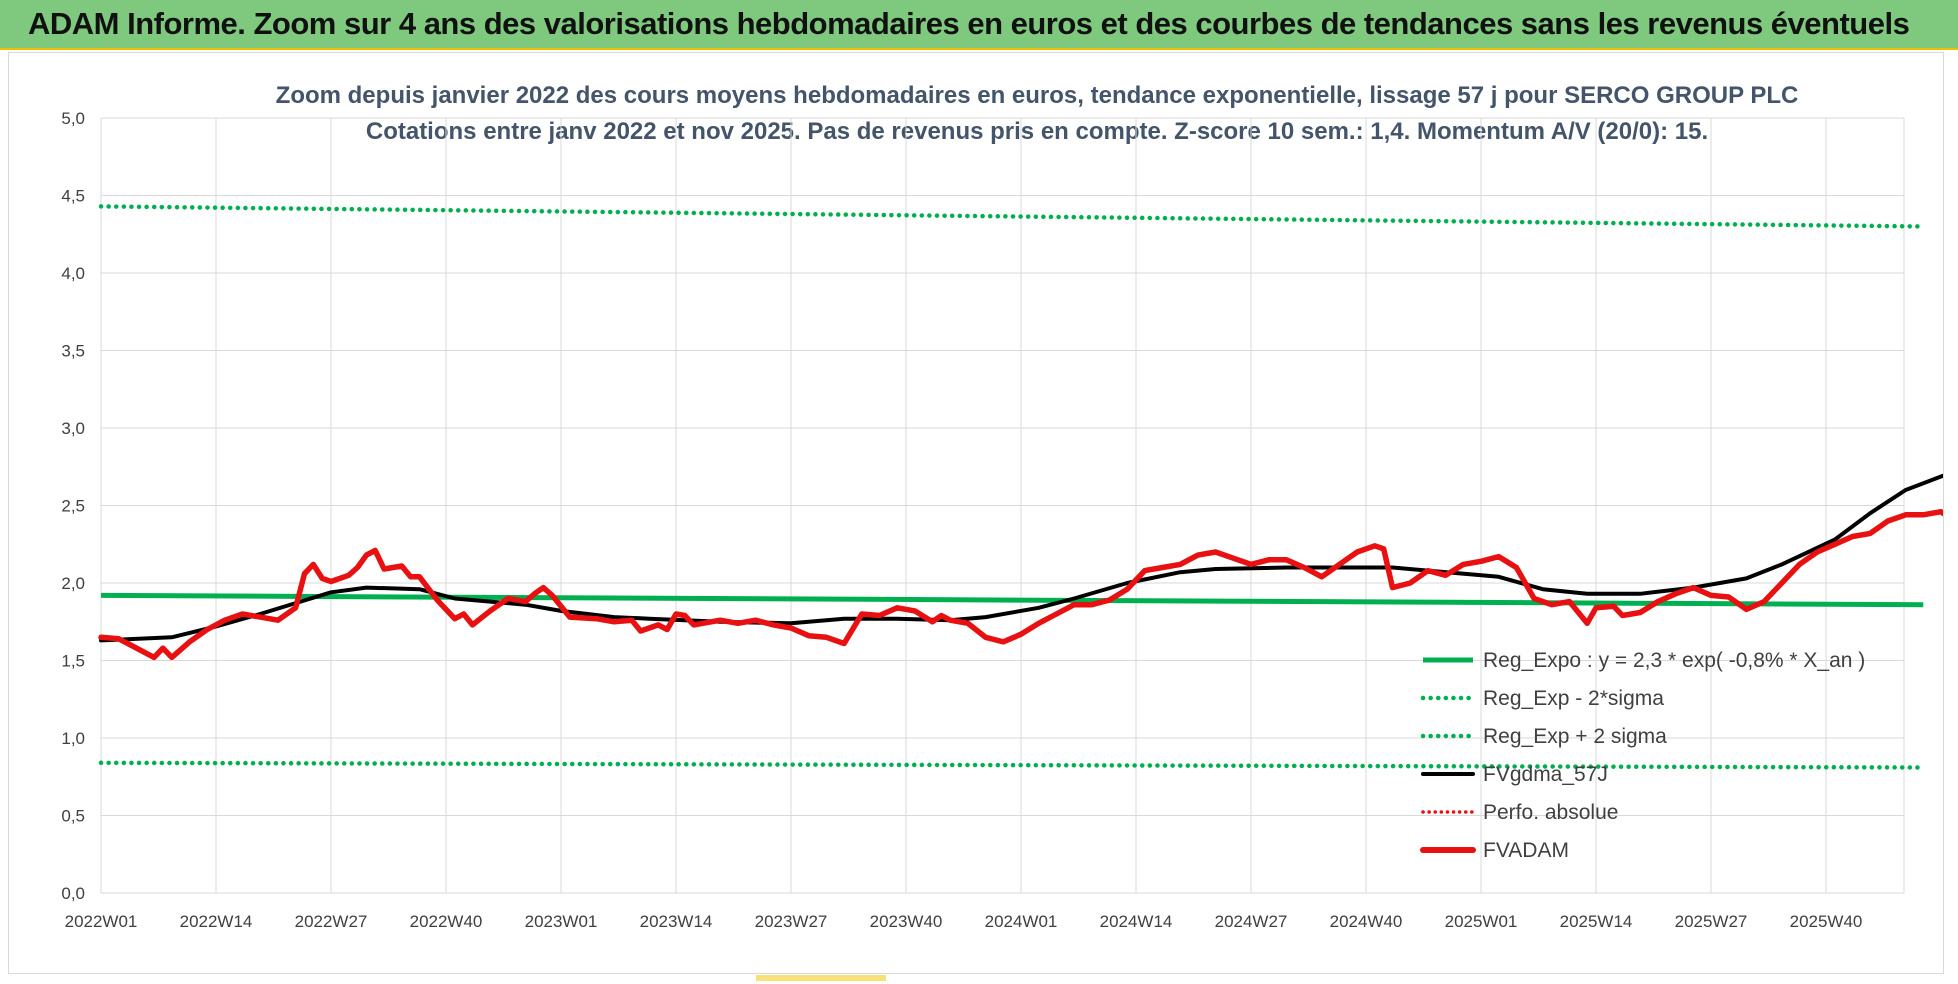 Image resolution: width=1958 pixels, height=984 pixels. What do you see at coordinates (73, 893) in the screenshot?
I see `y-tick-label: 0,0` at bounding box center [73, 893].